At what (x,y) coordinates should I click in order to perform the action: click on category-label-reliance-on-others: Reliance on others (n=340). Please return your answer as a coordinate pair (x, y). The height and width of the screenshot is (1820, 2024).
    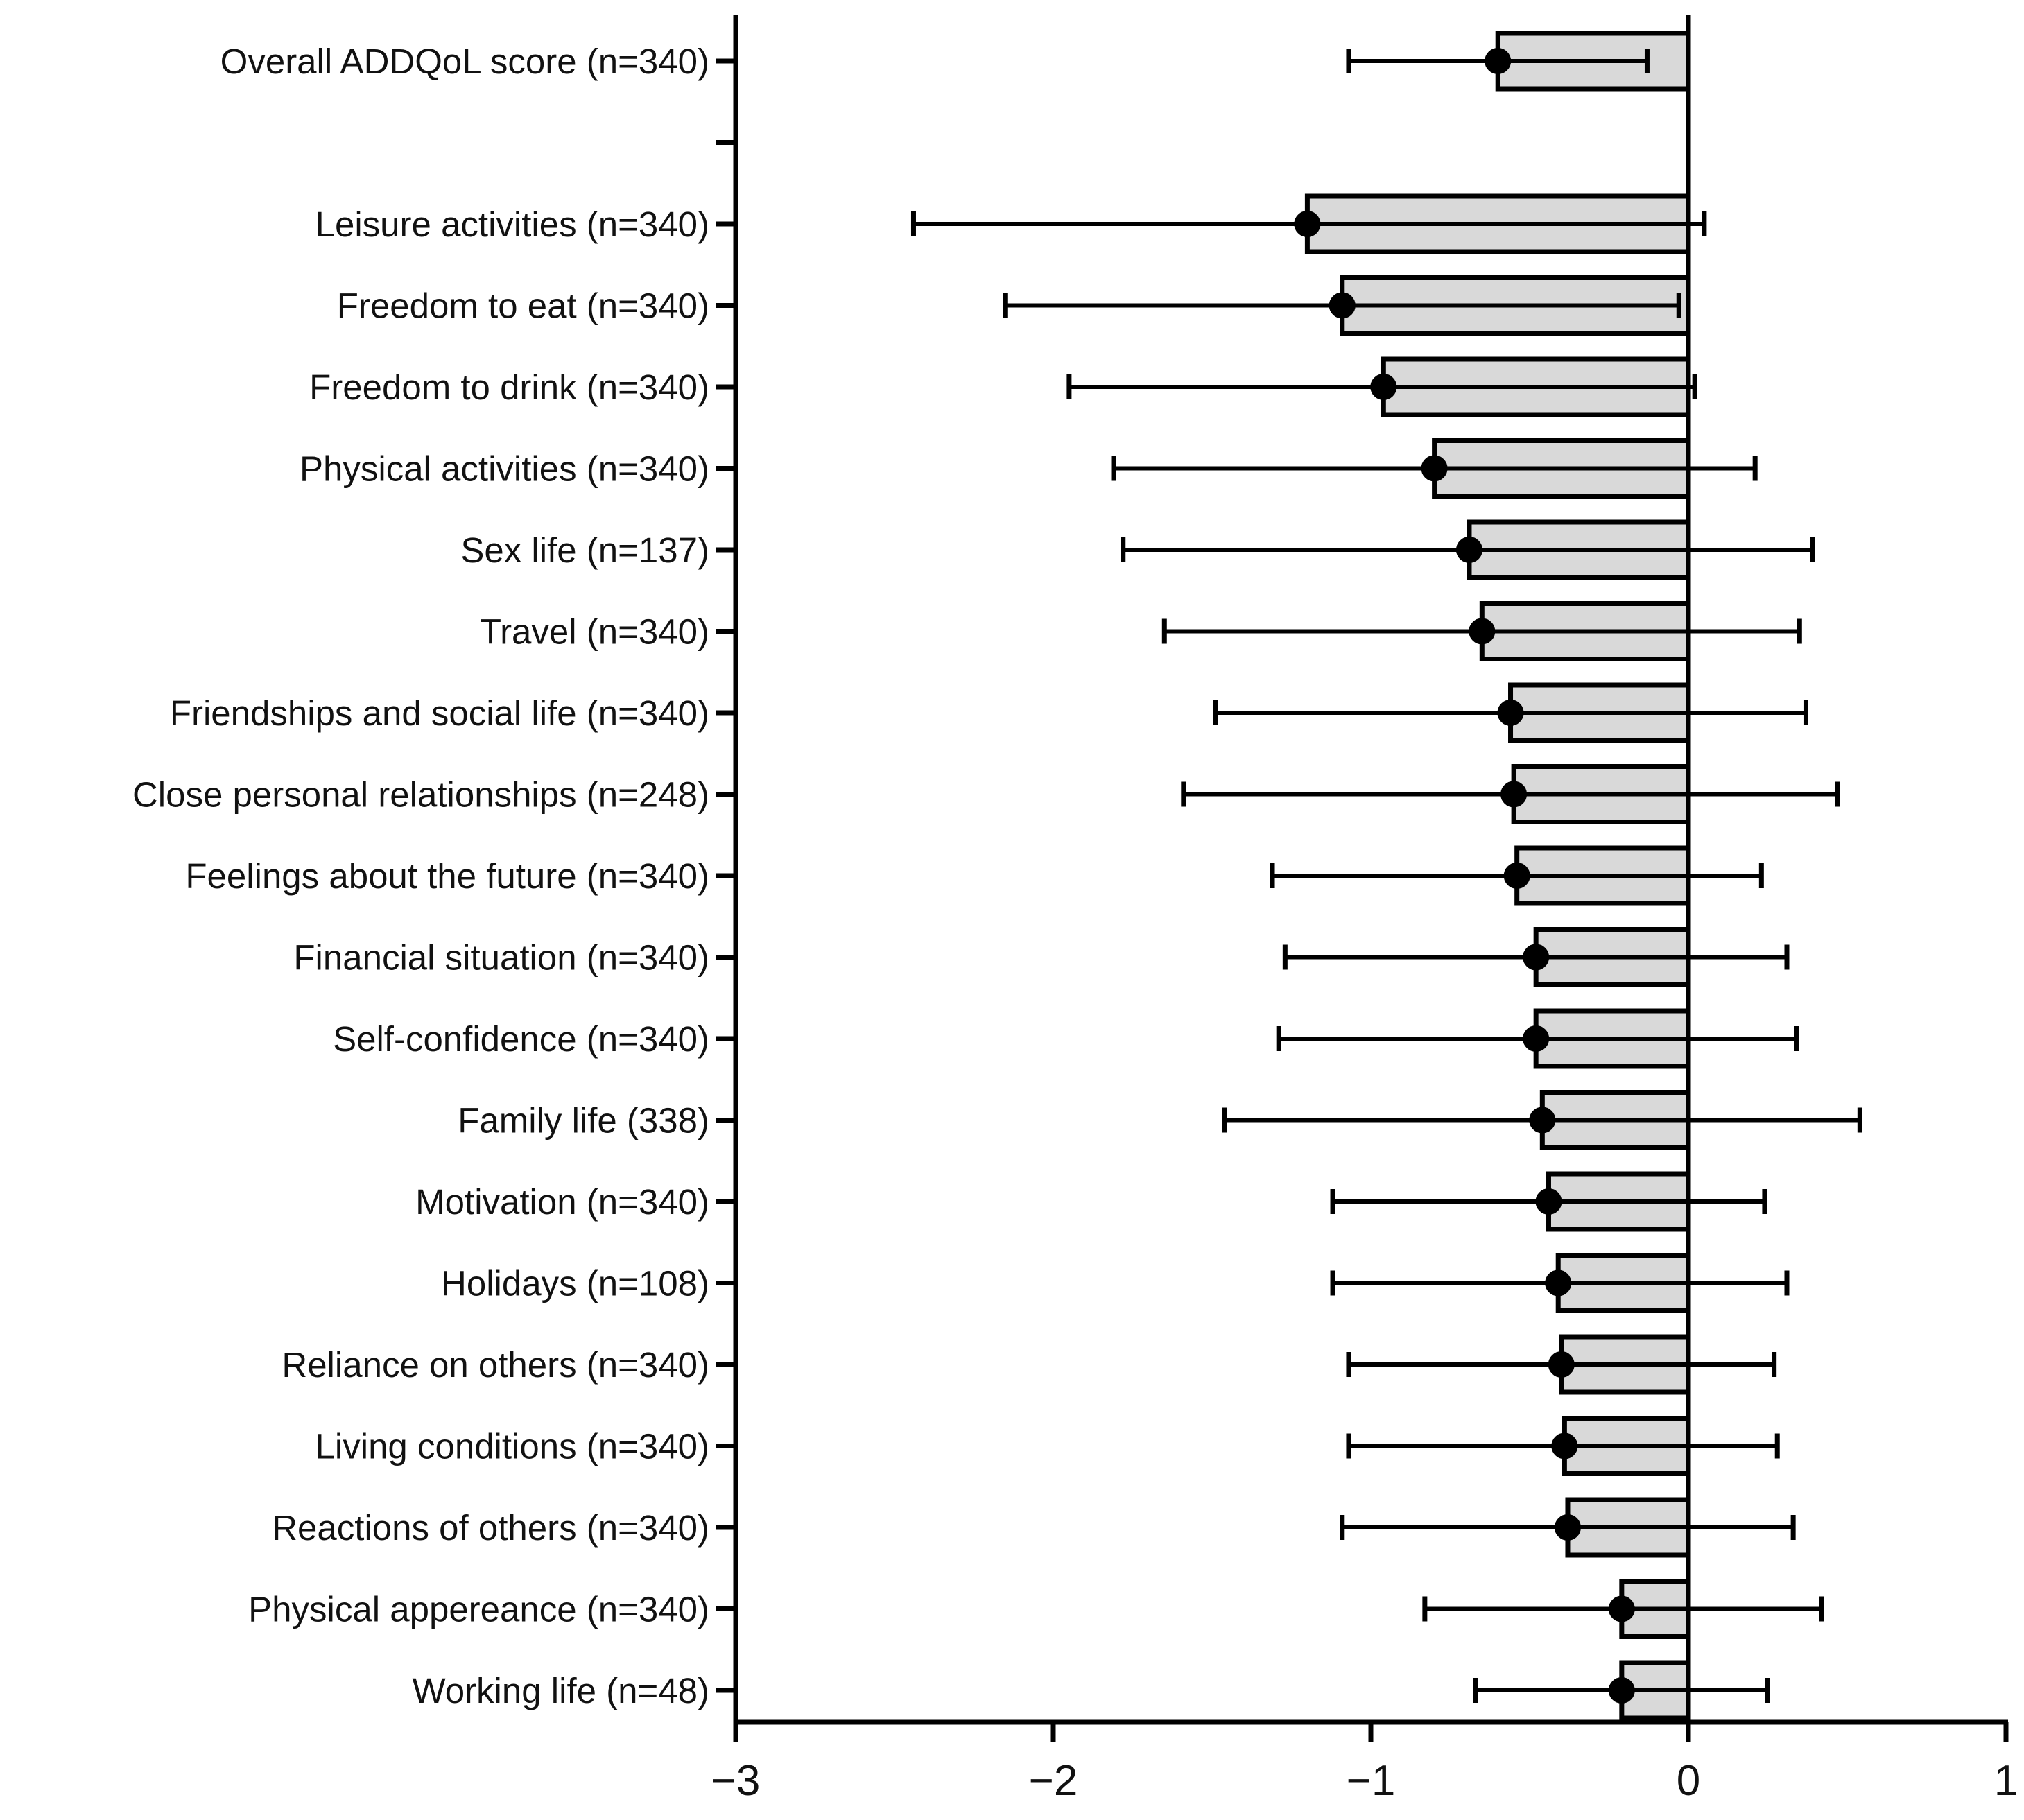
    Looking at the image, I should click on (496, 1365).